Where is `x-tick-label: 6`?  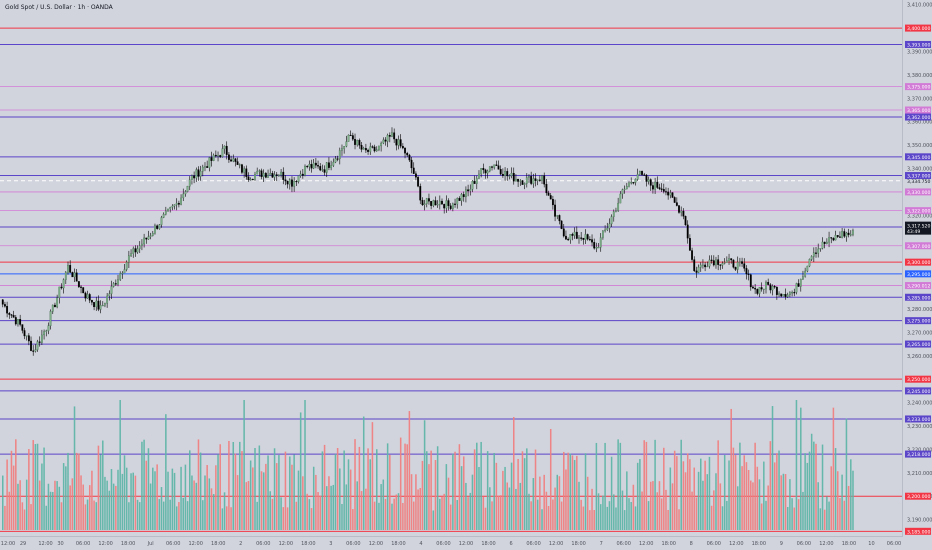
x-tick-label: 6 is located at coordinates (510, 544).